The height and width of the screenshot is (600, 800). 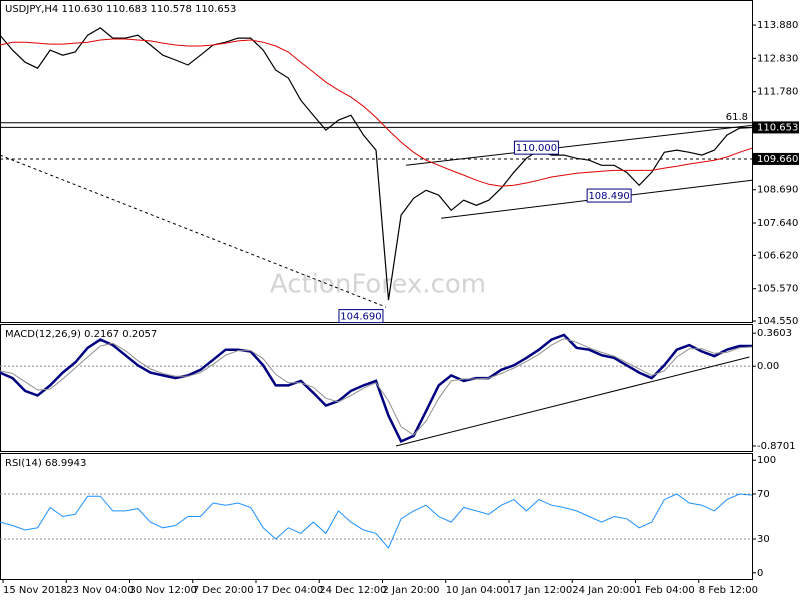 I want to click on y-tick-label: 112.830, so click(x=777, y=58).